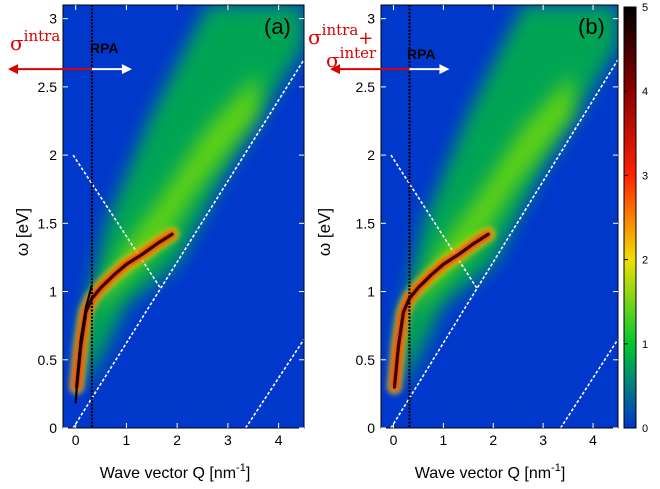 The height and width of the screenshot is (489, 660). Describe the element at coordinates (17, 43) in the screenshot. I see `sigma-symbol-a: σ` at that location.